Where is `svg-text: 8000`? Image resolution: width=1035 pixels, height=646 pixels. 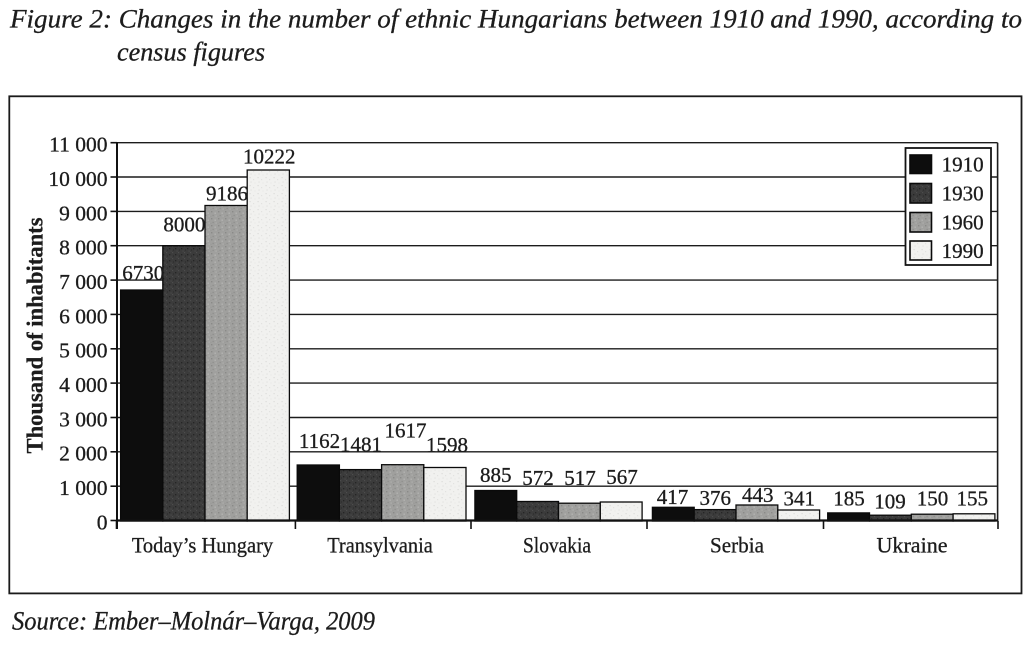 svg-text: 8000 is located at coordinates (184, 224).